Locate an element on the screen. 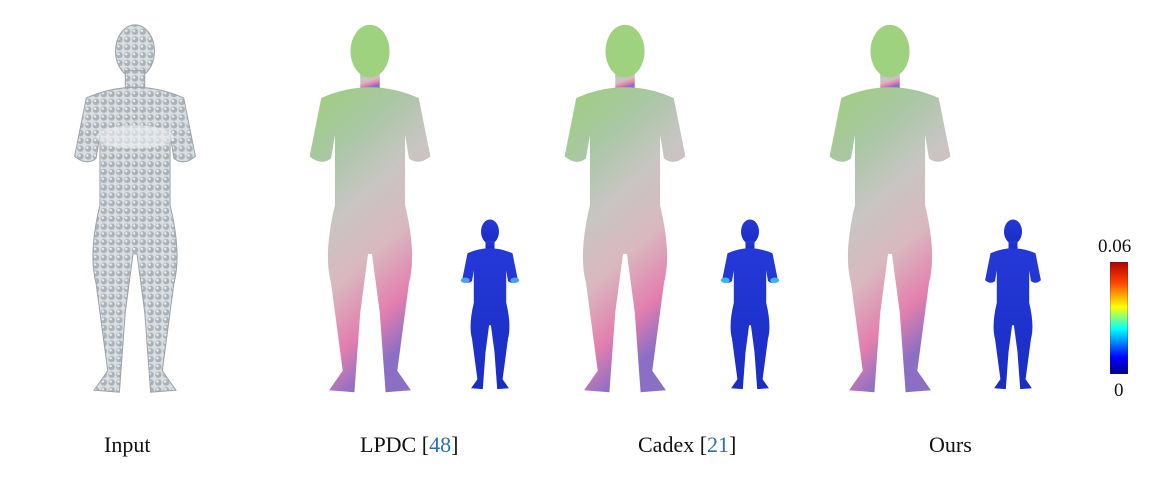 This screenshot has width=1154, height=488. cadex-error-inset is located at coordinates (750, 305).